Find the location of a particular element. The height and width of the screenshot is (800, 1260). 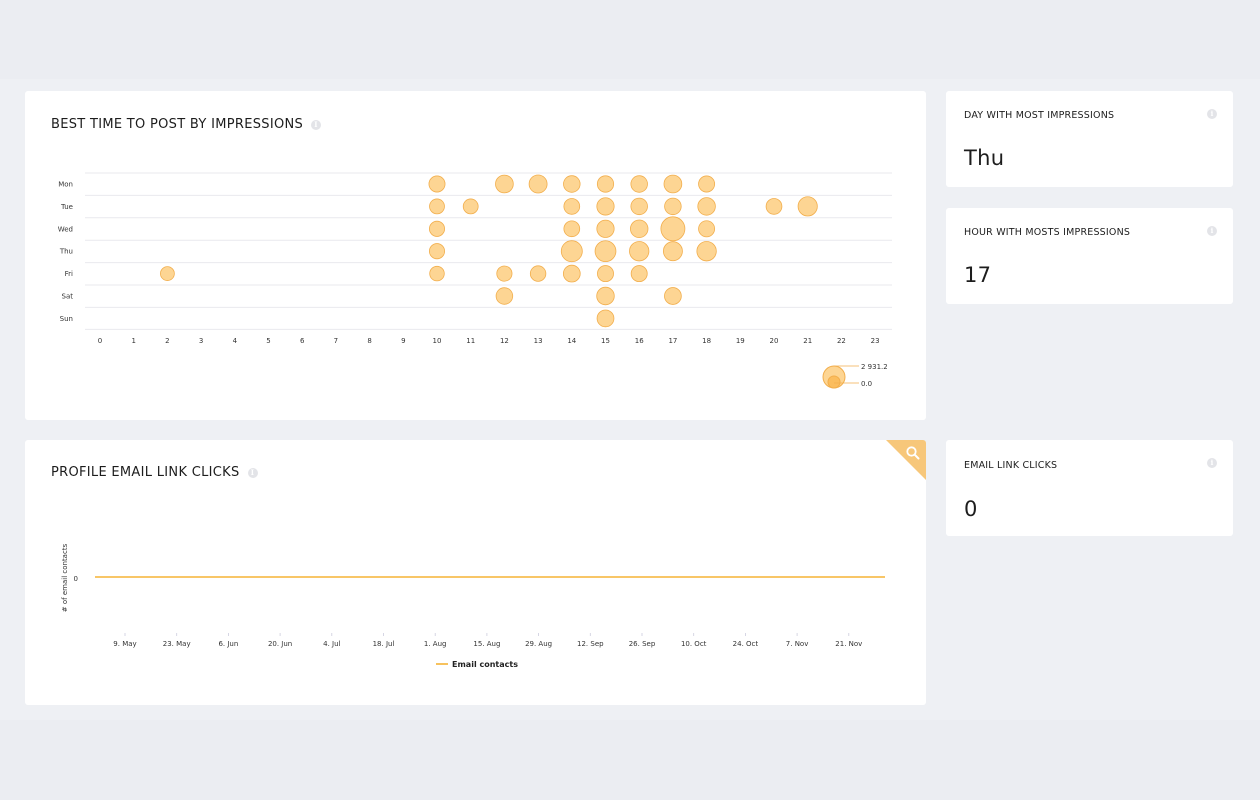

x-tick-label: 21 is located at coordinates (807, 341).